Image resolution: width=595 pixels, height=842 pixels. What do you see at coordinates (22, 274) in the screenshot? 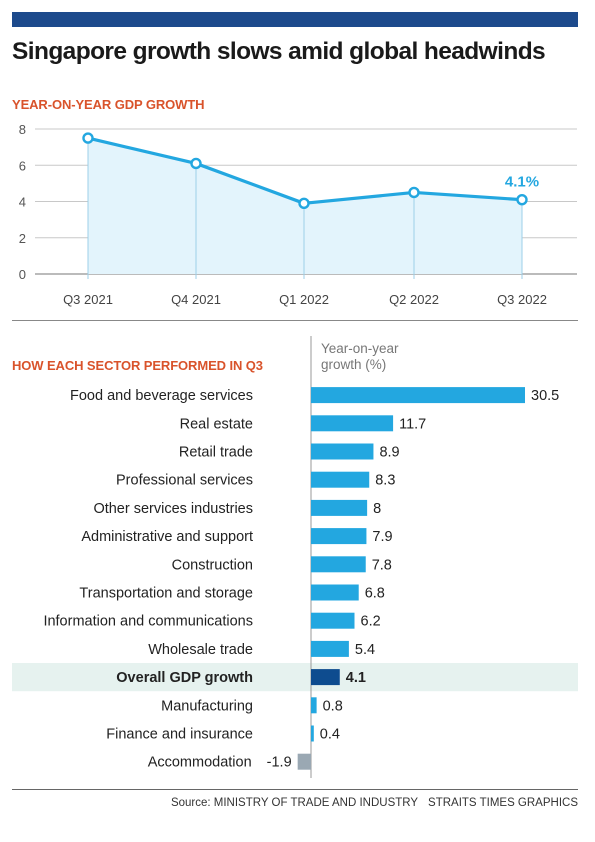
I see `y-tick-label: 0` at bounding box center [22, 274].